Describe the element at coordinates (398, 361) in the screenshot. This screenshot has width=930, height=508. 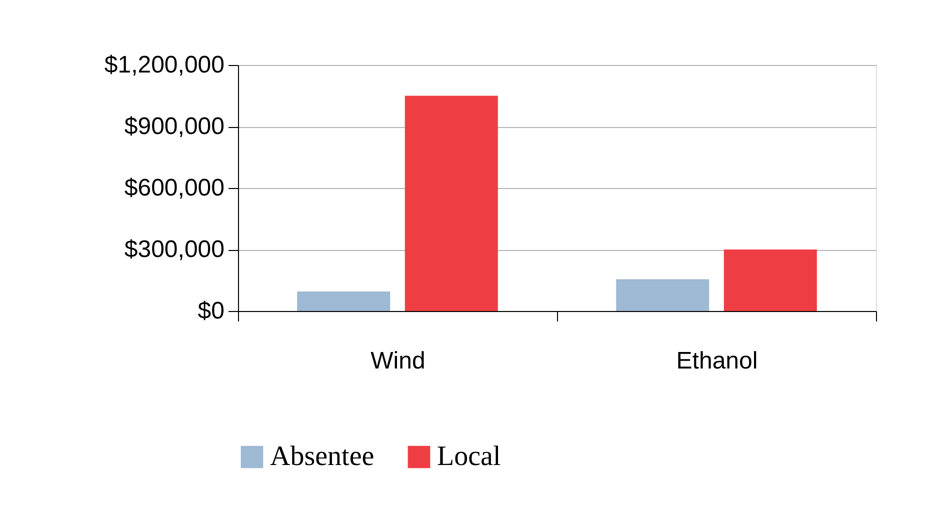
I see `x-tick-label: Wind` at that location.